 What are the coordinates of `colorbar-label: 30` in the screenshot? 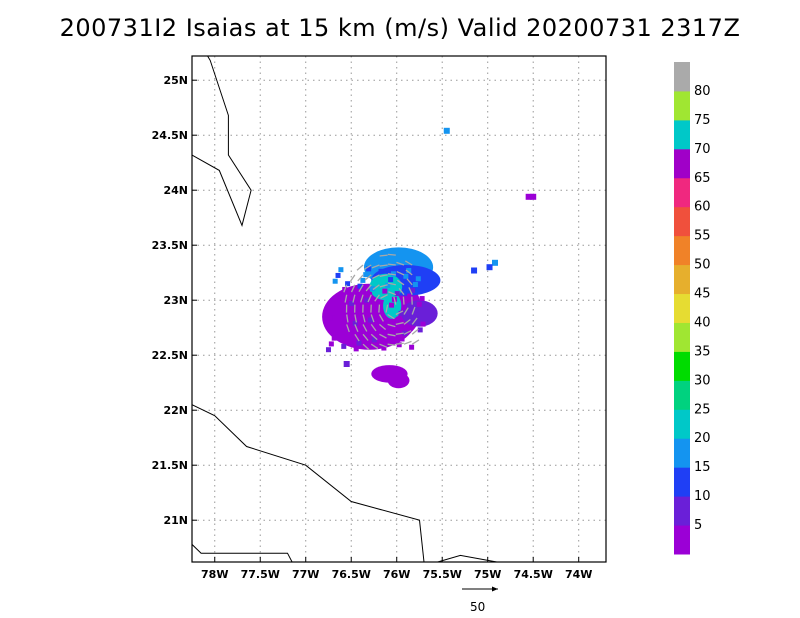 It's located at (702, 380).